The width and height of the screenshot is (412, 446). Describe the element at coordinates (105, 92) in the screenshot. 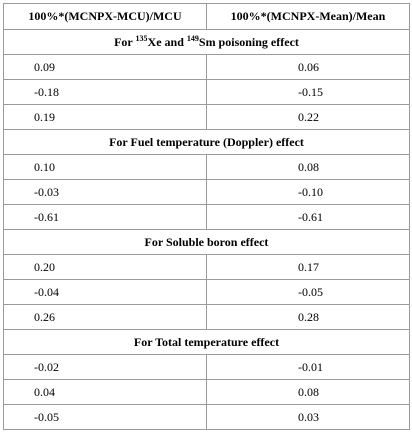

I see `mcu-value: -0.18` at that location.